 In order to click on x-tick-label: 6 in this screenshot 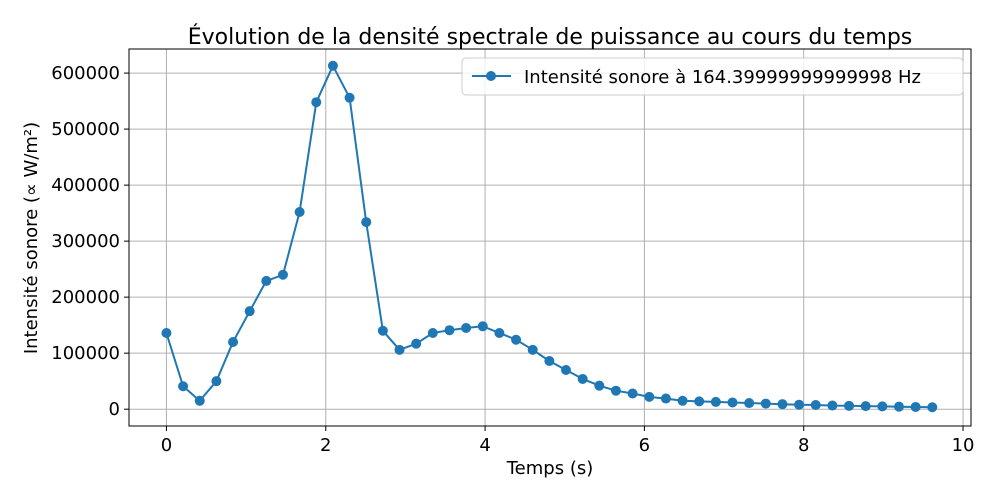, I will do `click(644, 445)`.